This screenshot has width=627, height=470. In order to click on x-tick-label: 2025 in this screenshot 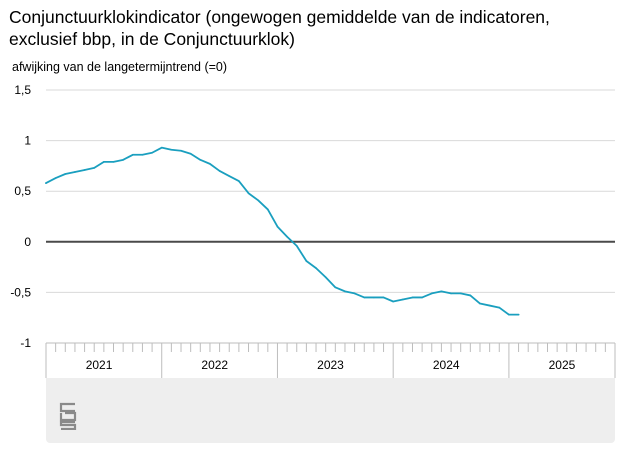, I will do `click(562, 365)`.